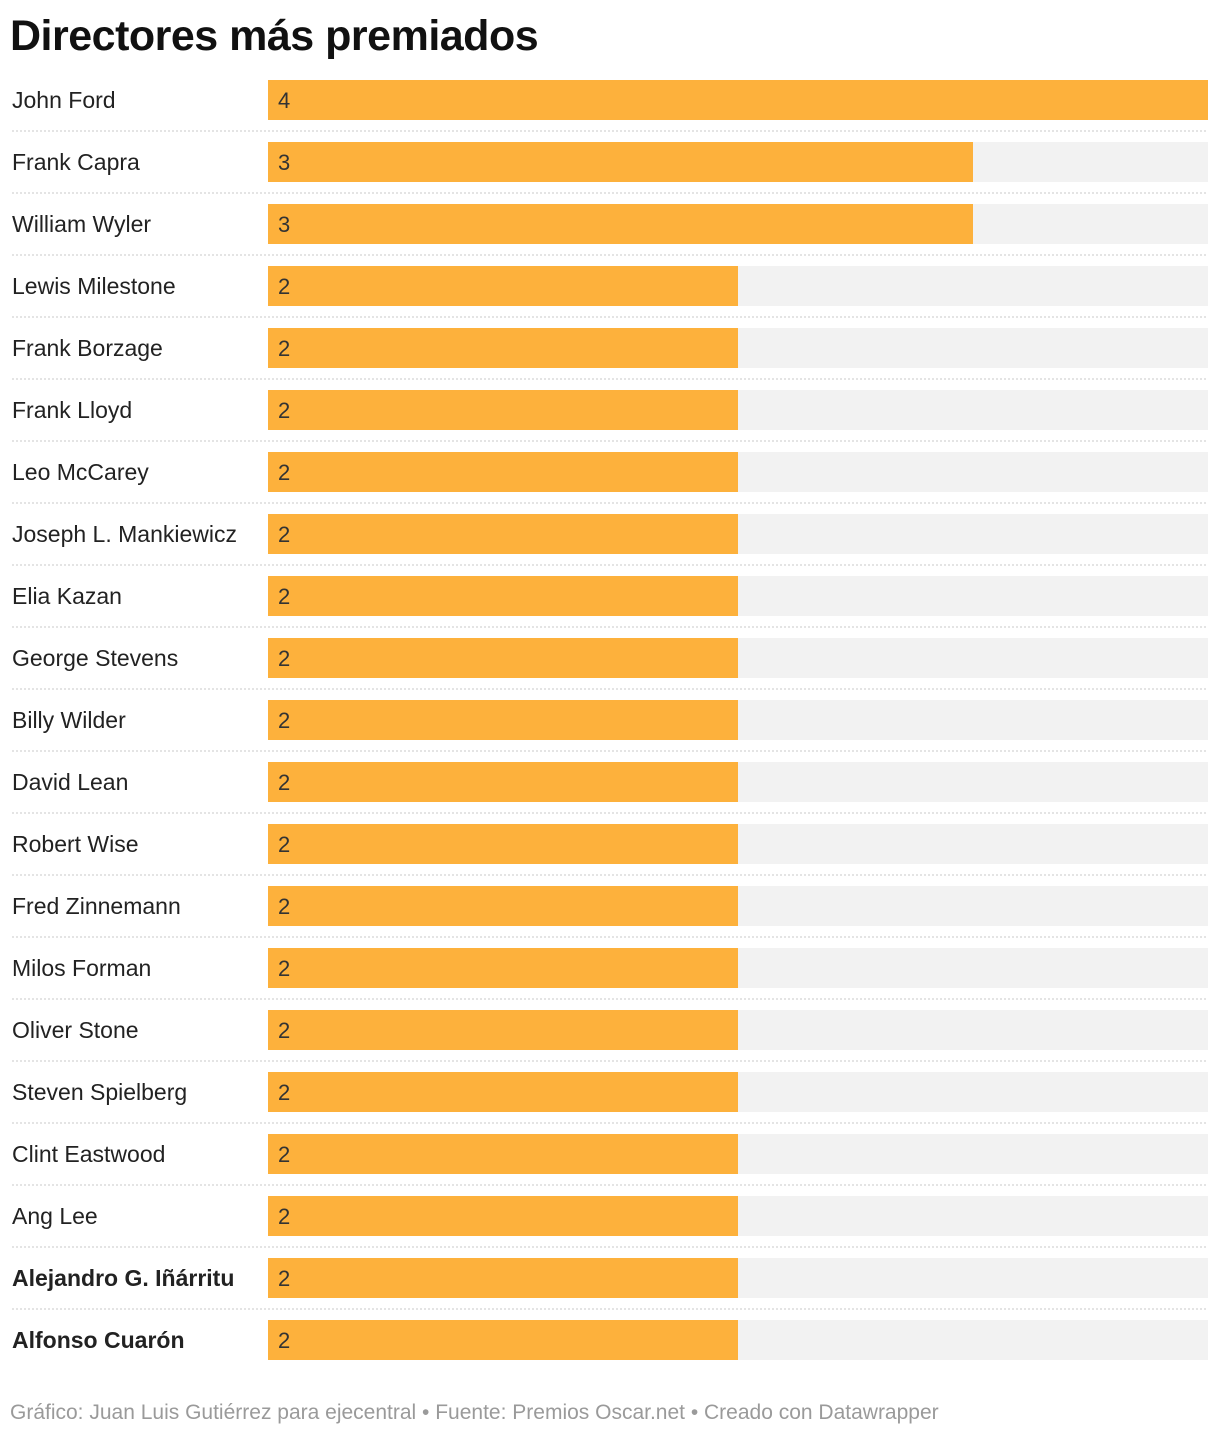 The height and width of the screenshot is (1436, 1220). Describe the element at coordinates (69, 720) in the screenshot. I see `bar-label: Billy Wilder` at that location.